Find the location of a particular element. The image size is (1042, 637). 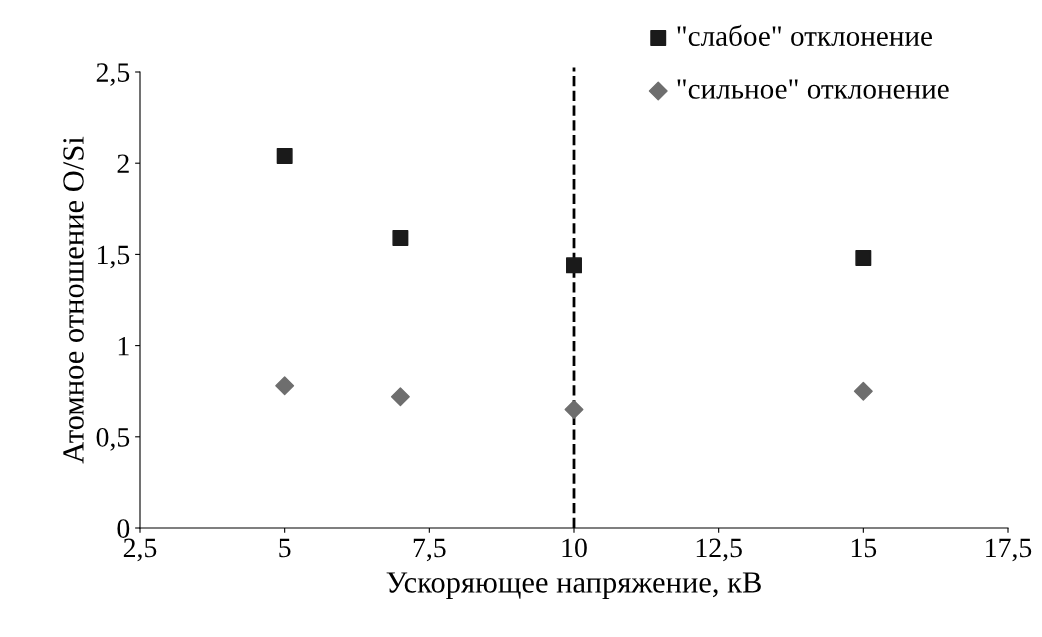

y-tick-label: 2,5 is located at coordinates (113, 74).